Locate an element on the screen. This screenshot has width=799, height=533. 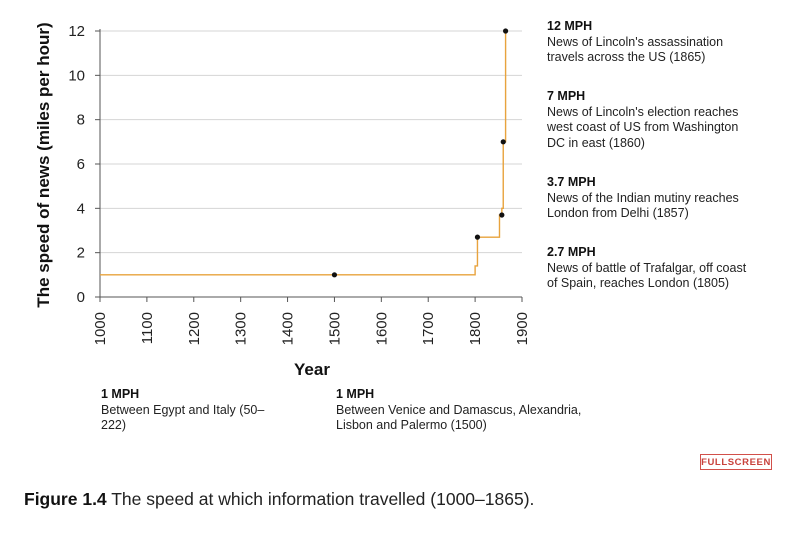
x-tick-label: 1800 is located at coordinates (475, 328).